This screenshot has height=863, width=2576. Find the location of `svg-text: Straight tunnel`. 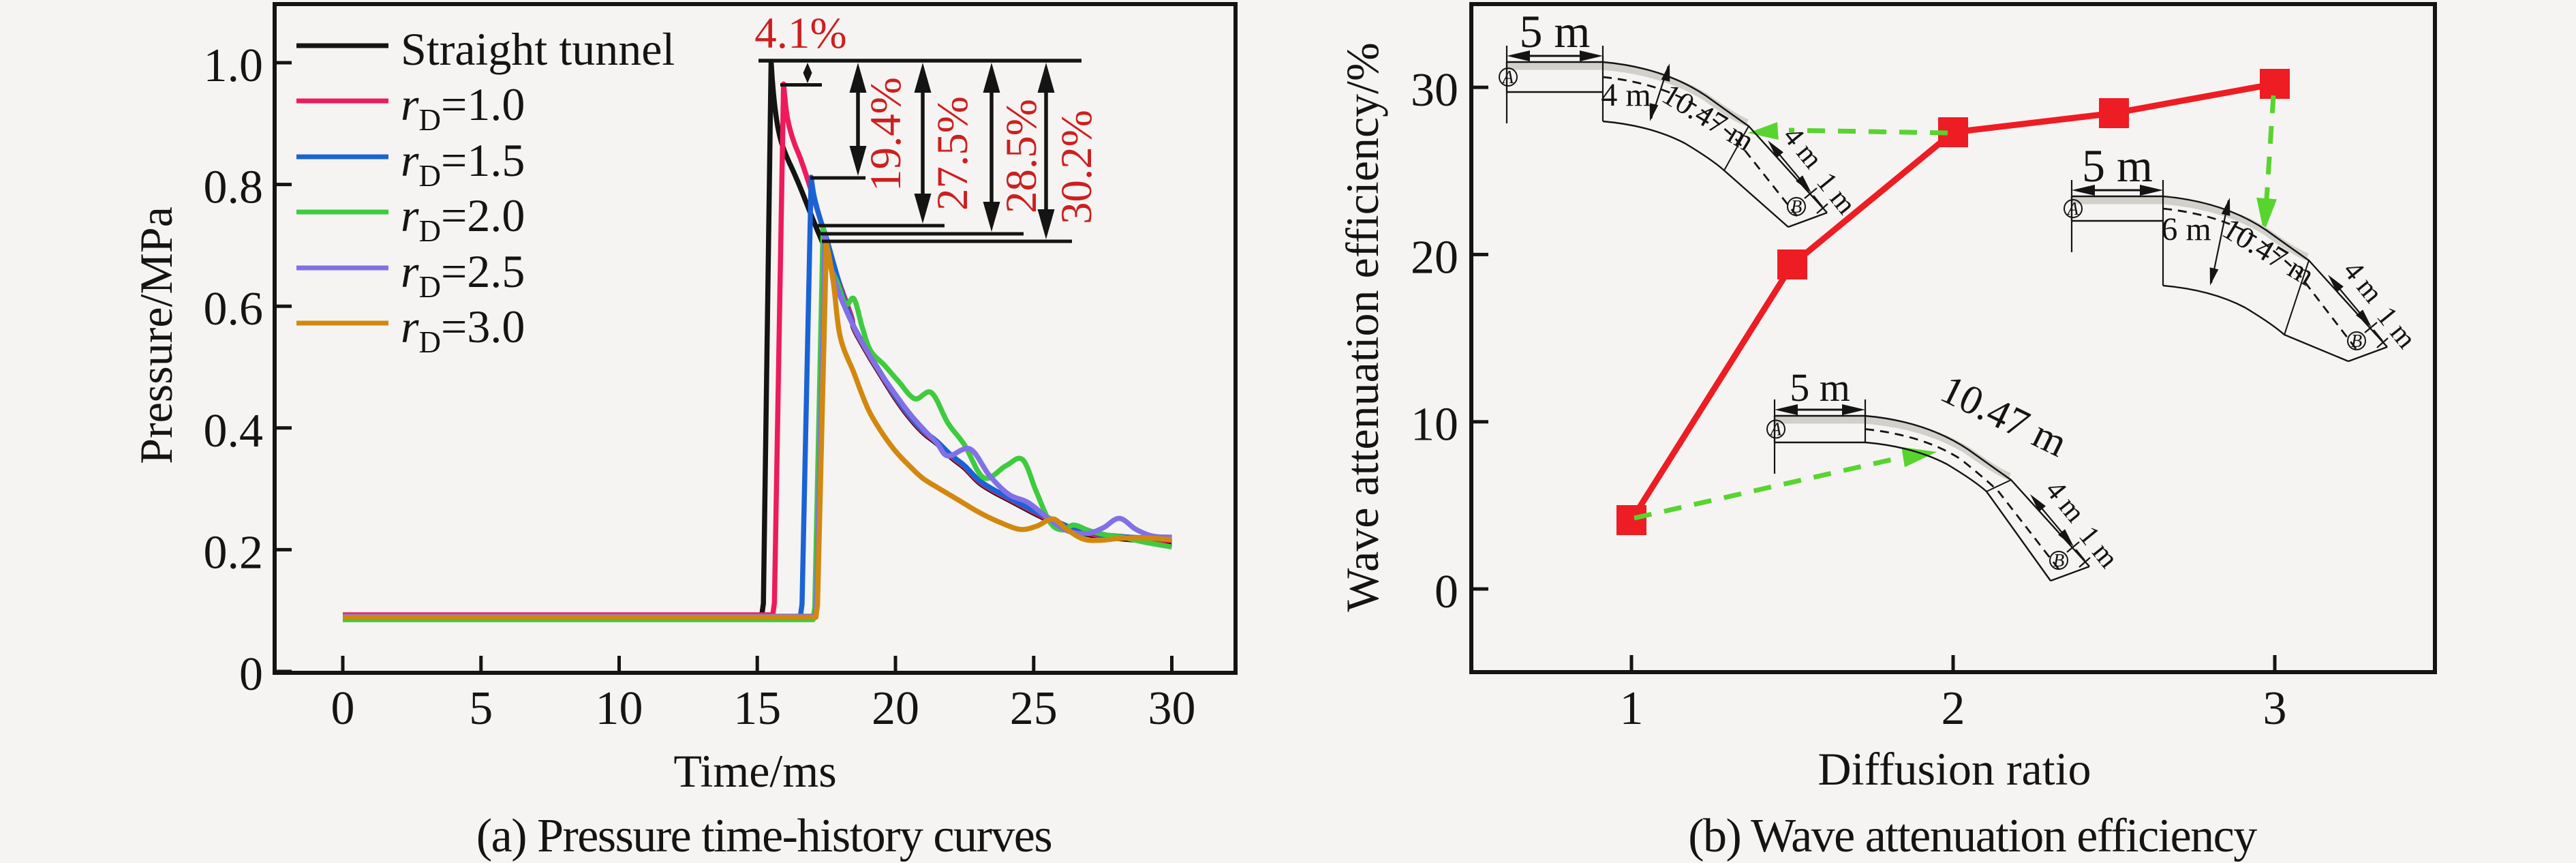

svg-text: Straight tunnel is located at coordinates (538, 49).